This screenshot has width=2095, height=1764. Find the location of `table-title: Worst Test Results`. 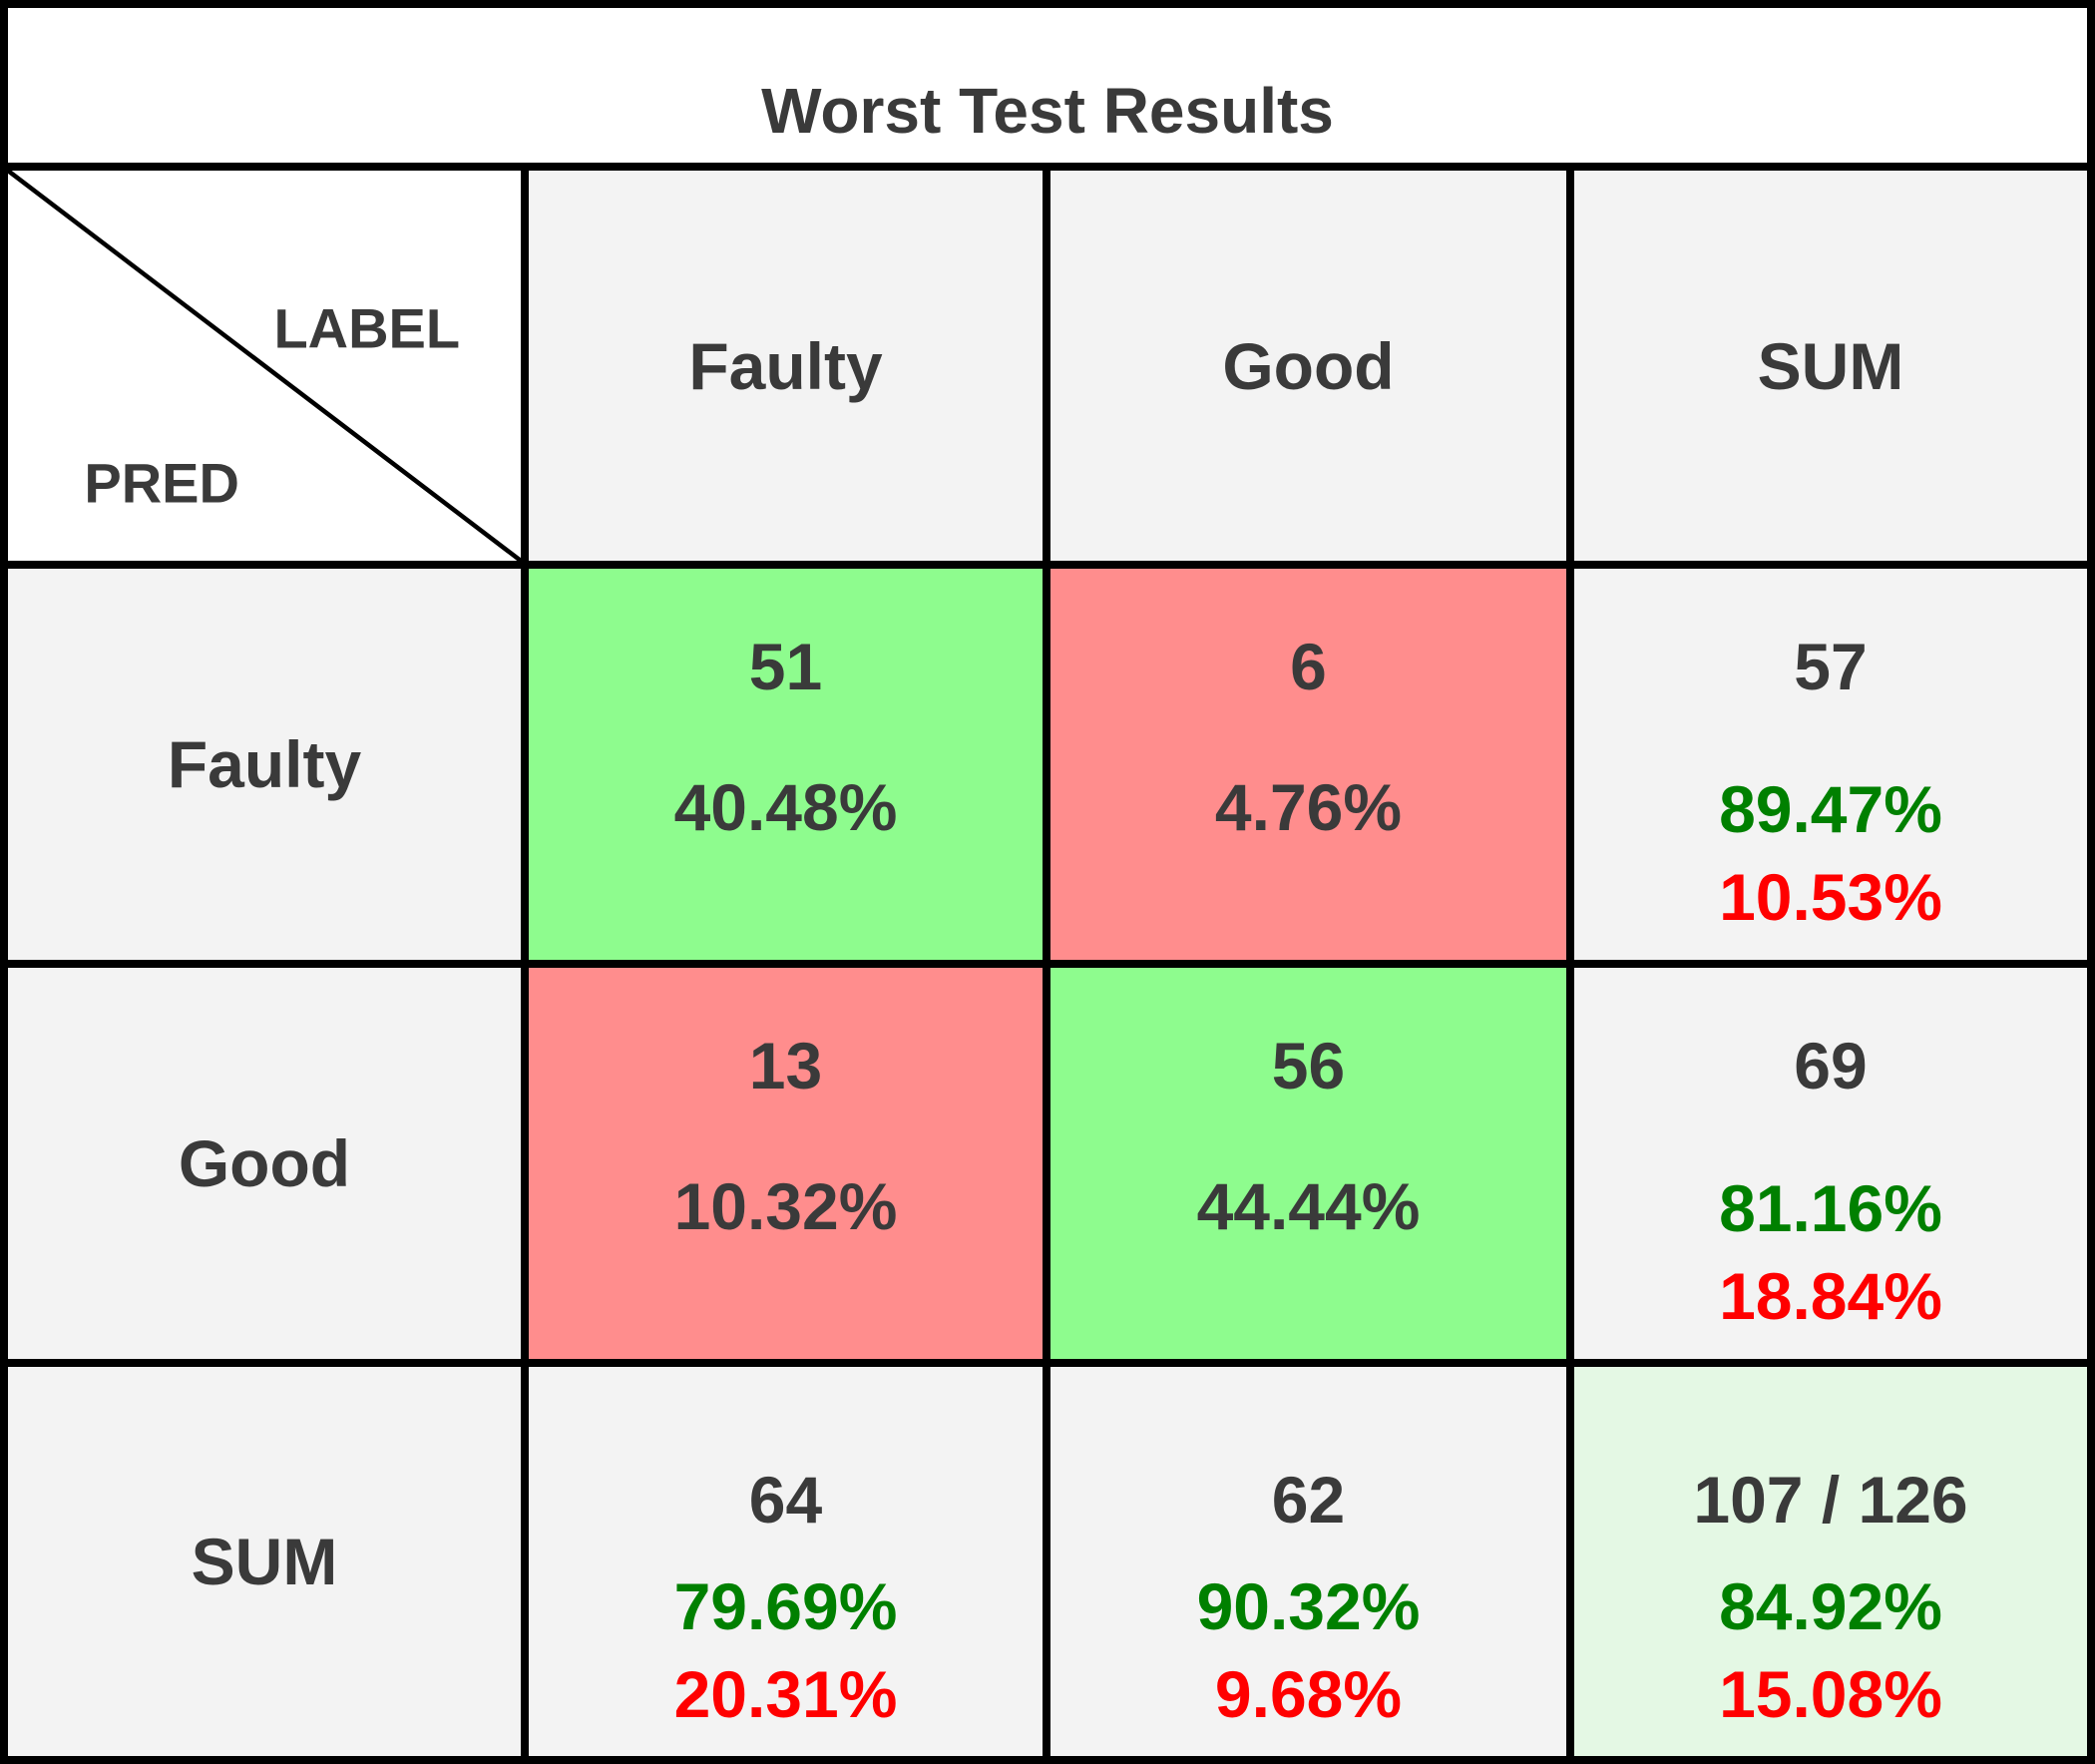

table-title: Worst Test Results is located at coordinates (1047, 85).